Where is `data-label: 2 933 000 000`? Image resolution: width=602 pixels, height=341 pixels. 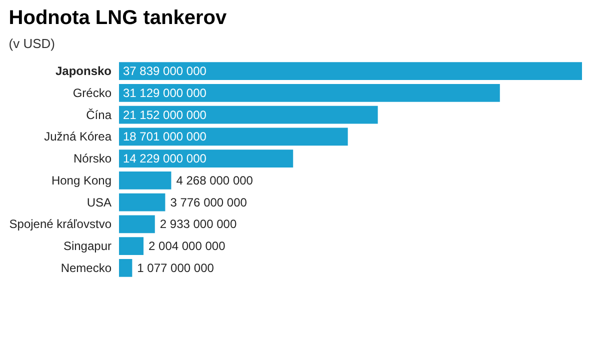
data-label: 2 933 000 000 is located at coordinates (198, 224).